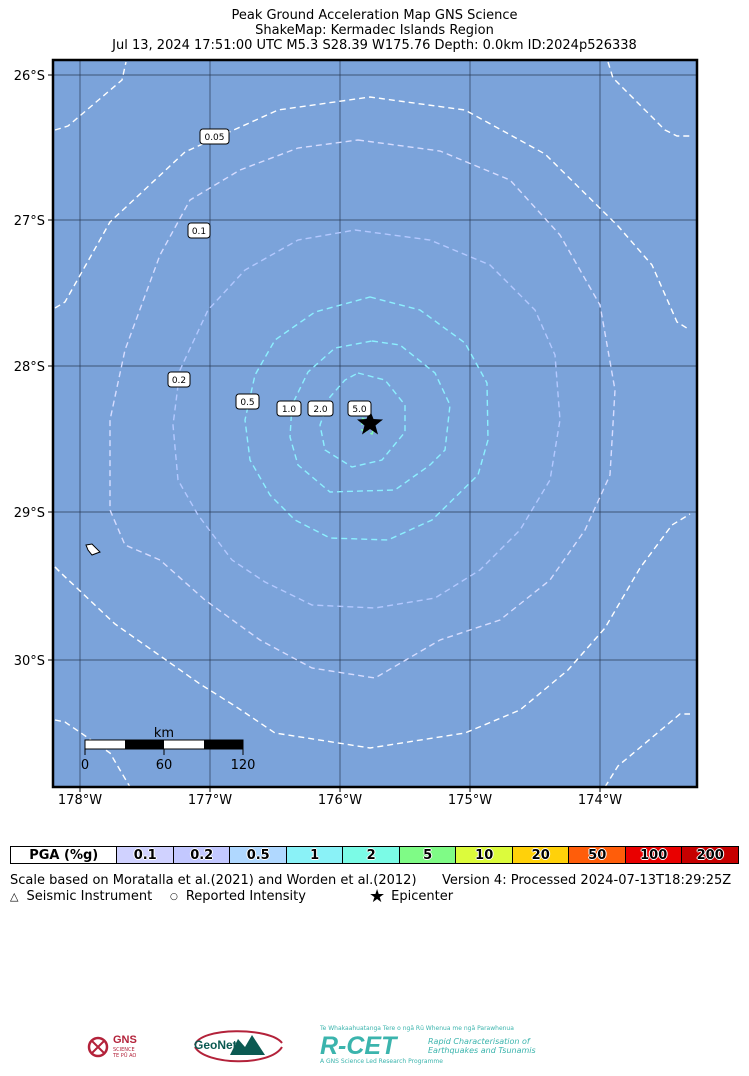 This screenshot has height=1076, width=749. What do you see at coordinates (164, 765) in the screenshot?
I see `scale-tick-label-60: 60` at bounding box center [164, 765].